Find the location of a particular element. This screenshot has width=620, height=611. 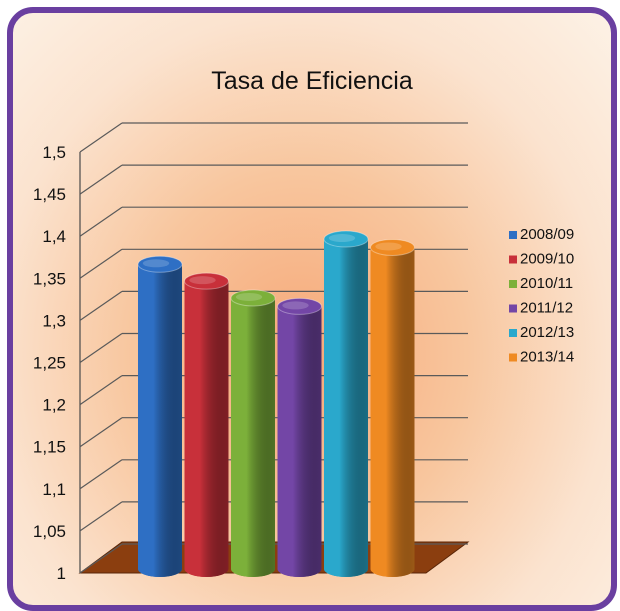

legend-item-2012/13: 2012/13 is located at coordinates (541, 332).